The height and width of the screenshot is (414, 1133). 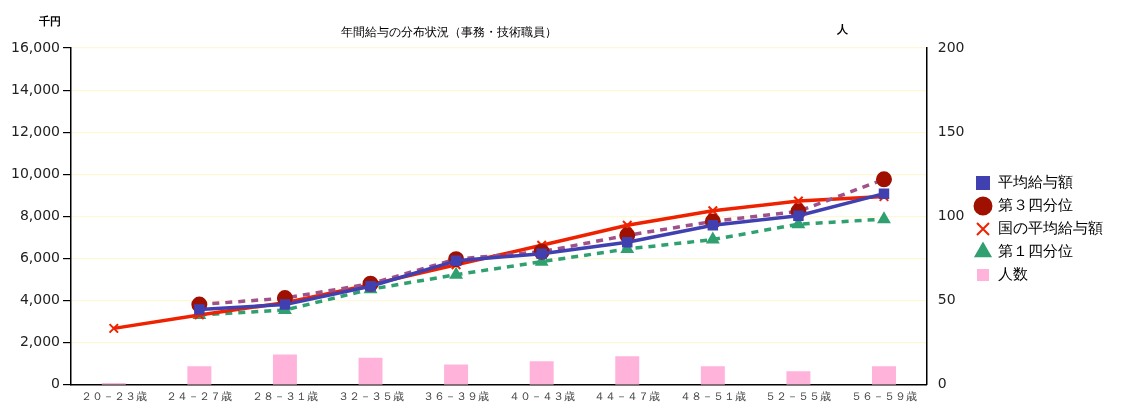 What do you see at coordinates (39, 341) in the screenshot?
I see `y-tick-label: 2,000` at bounding box center [39, 341].